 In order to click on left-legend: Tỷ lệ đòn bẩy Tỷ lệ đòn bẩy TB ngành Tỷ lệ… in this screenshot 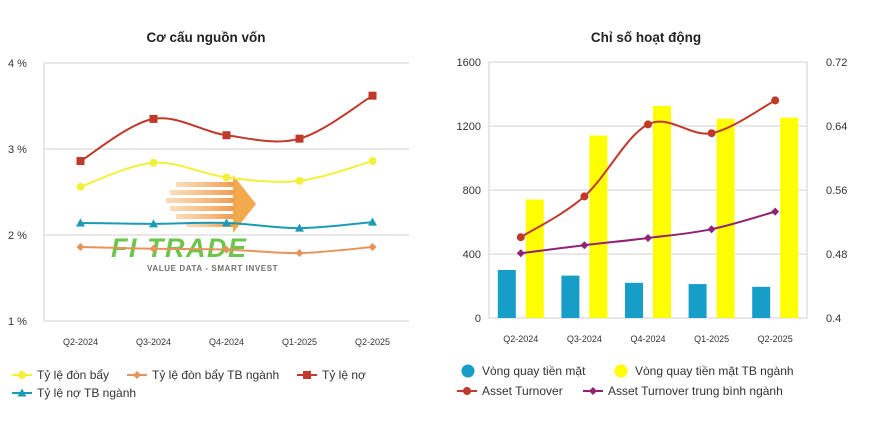, I will do `click(189, 384)`.